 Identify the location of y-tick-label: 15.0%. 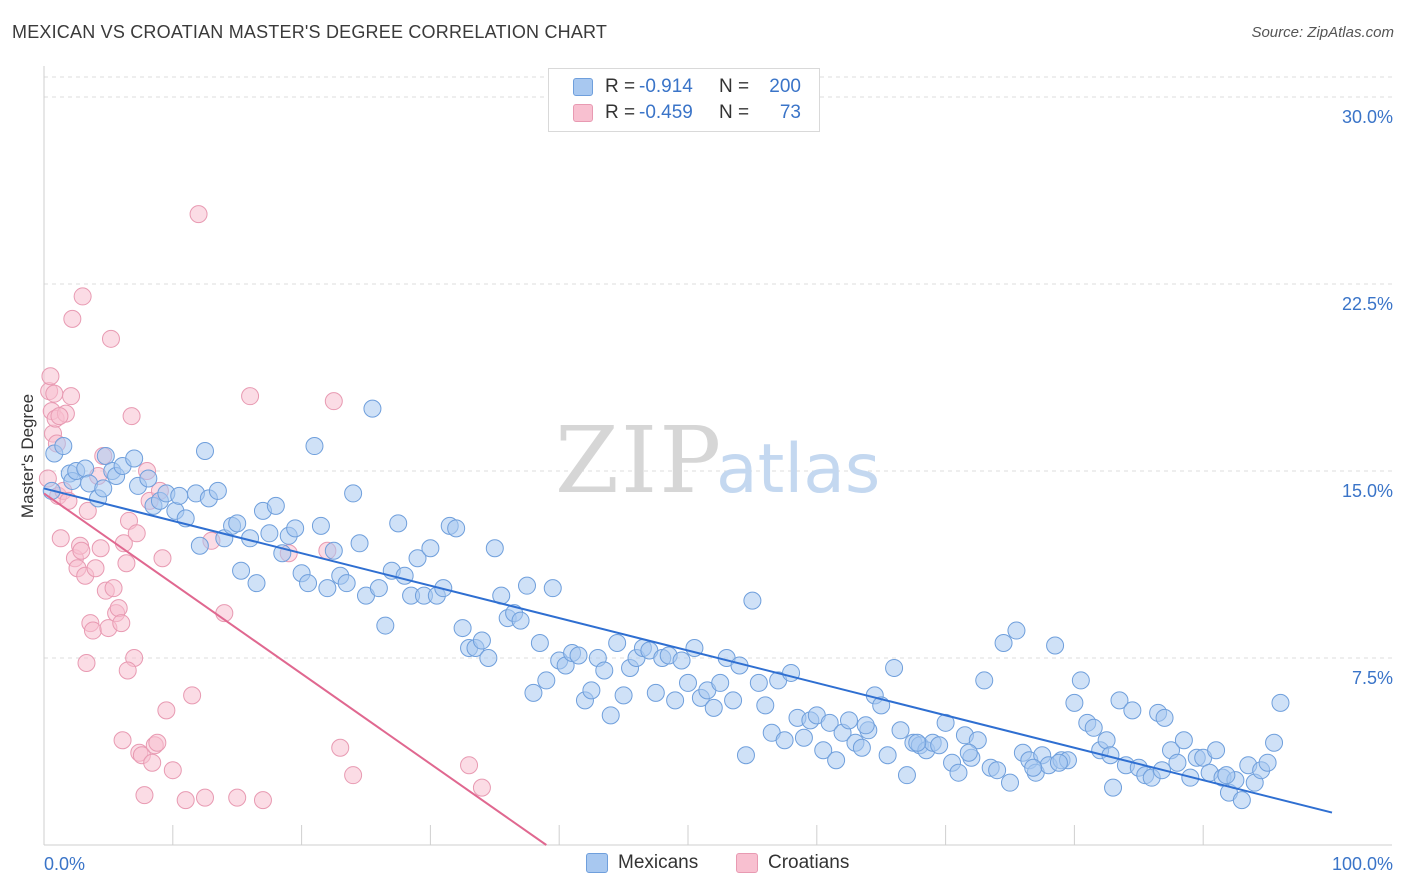
(1367, 491).